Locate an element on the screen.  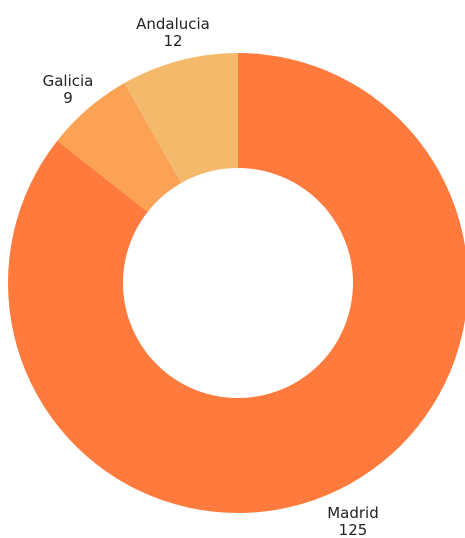
slice-label-madrid: Madrid is located at coordinates (353, 513).